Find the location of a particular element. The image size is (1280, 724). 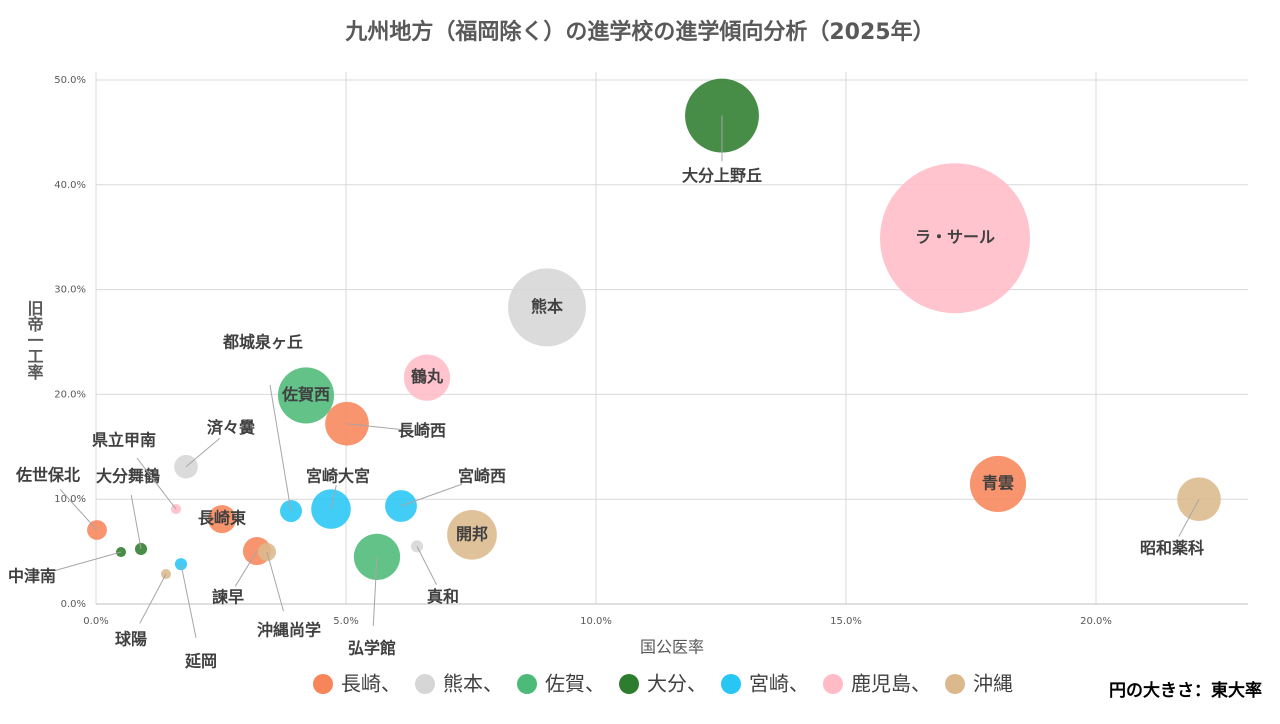

legend-label: 宮崎、 is located at coordinates (779, 684).